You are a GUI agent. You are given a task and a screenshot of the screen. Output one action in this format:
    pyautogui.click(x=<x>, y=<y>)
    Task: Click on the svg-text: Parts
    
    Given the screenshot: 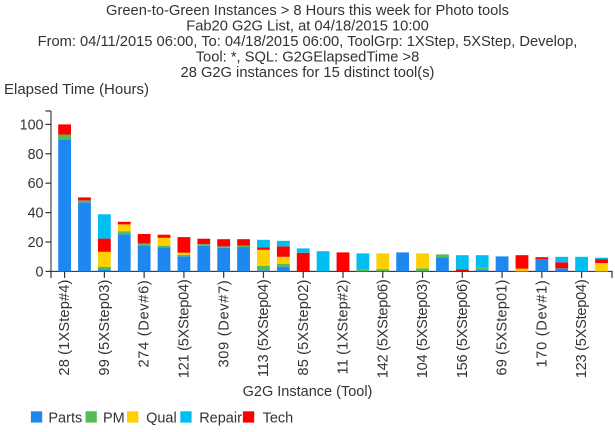 What is the action you would take?
    pyautogui.click(x=65, y=418)
    